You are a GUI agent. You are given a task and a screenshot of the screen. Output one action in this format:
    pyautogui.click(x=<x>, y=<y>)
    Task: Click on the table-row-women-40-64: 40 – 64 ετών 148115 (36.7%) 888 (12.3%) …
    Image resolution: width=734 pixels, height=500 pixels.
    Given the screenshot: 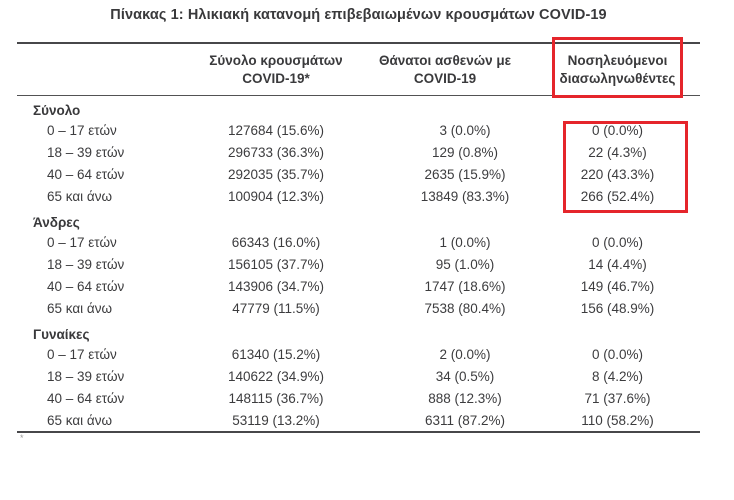 What is the action you would take?
    pyautogui.click(x=358, y=398)
    